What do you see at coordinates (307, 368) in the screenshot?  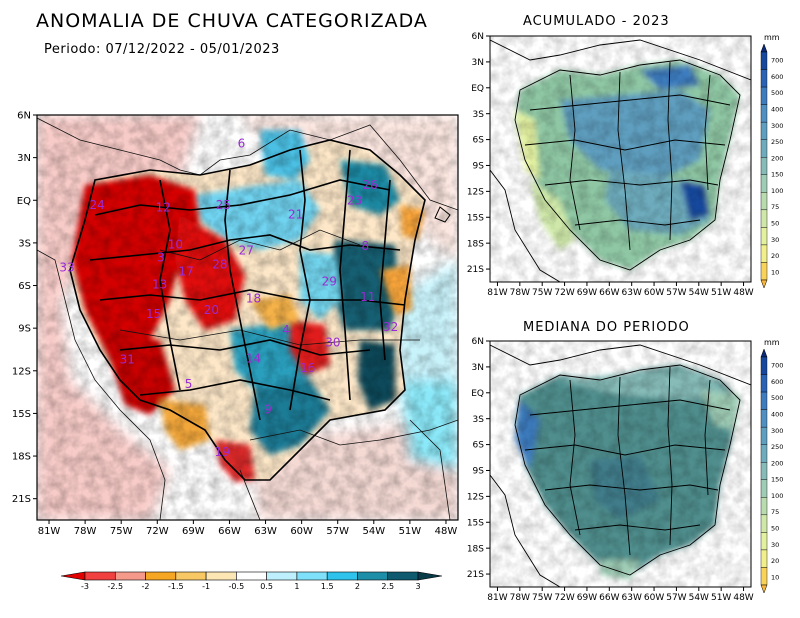 I see `basin-number-16: 16` at bounding box center [307, 368].